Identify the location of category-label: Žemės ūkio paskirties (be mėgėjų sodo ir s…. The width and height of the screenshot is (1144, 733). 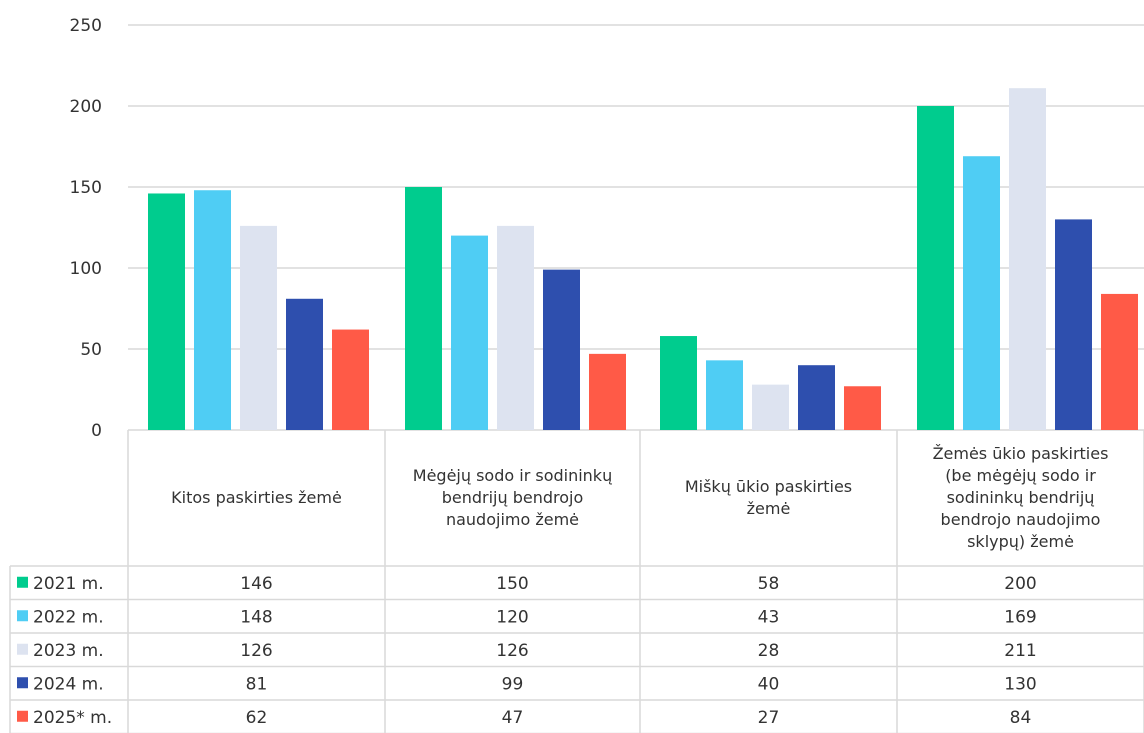
(1021, 497).